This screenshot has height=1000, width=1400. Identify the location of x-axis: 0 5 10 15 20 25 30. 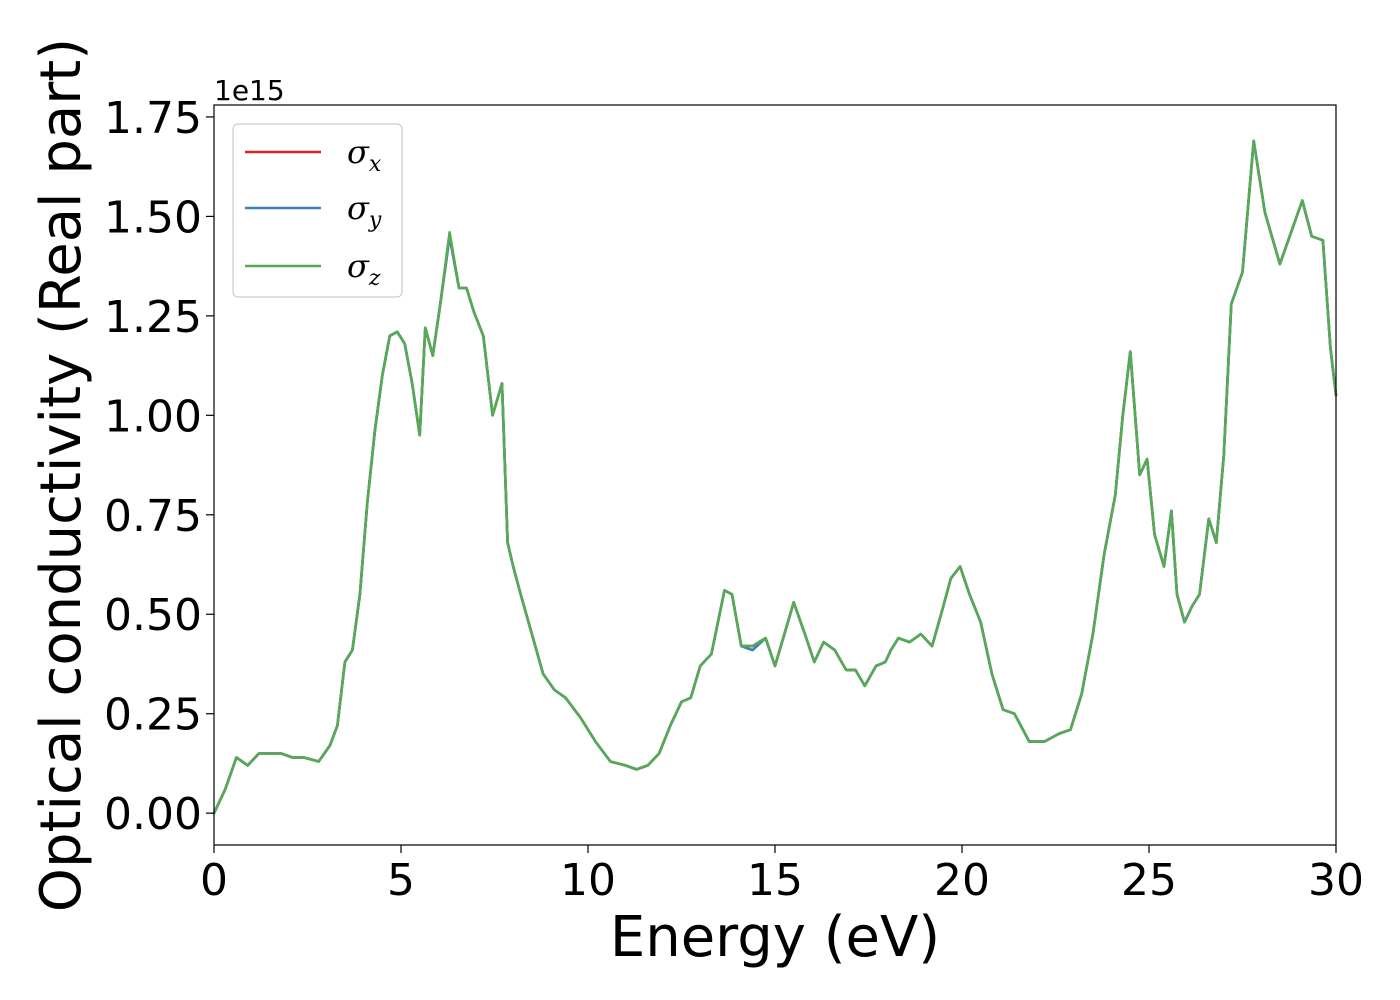
(782, 875).